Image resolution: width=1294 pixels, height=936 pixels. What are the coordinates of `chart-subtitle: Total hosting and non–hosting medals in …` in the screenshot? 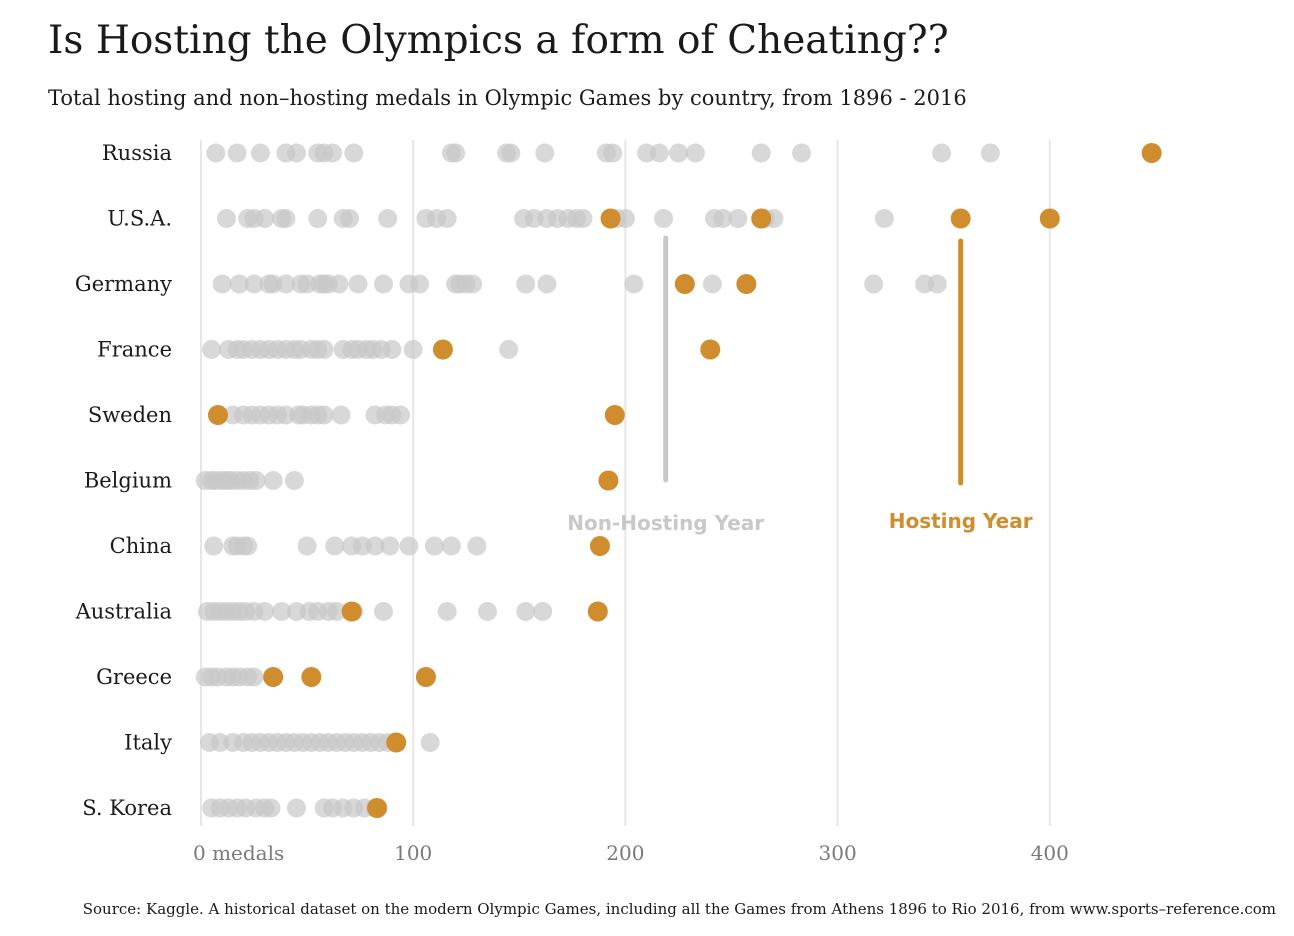 It's located at (507, 98).